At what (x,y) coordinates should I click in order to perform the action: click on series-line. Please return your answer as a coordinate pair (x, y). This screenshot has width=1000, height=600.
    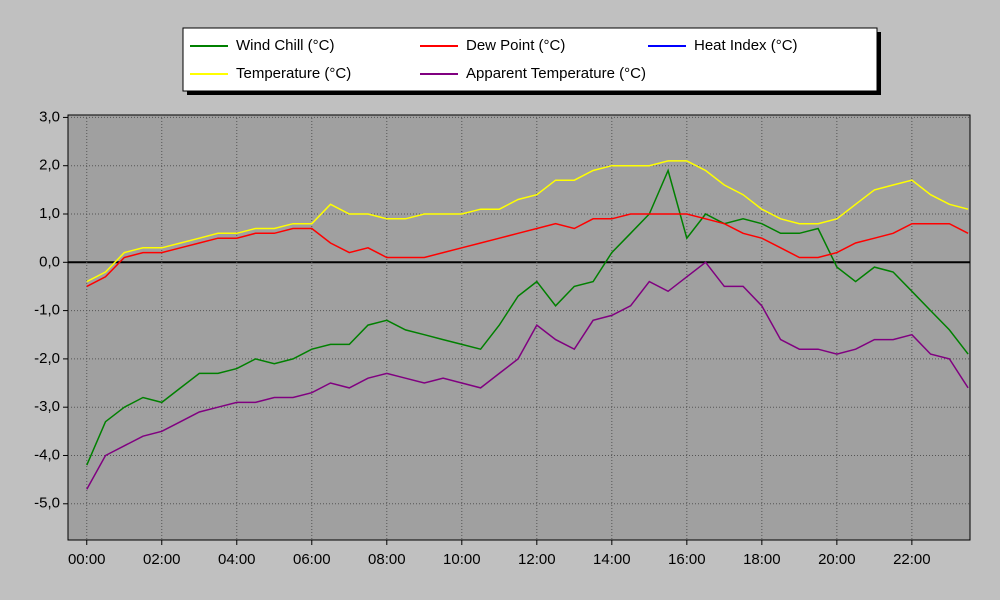
    Looking at the image, I should click on (527, 250).